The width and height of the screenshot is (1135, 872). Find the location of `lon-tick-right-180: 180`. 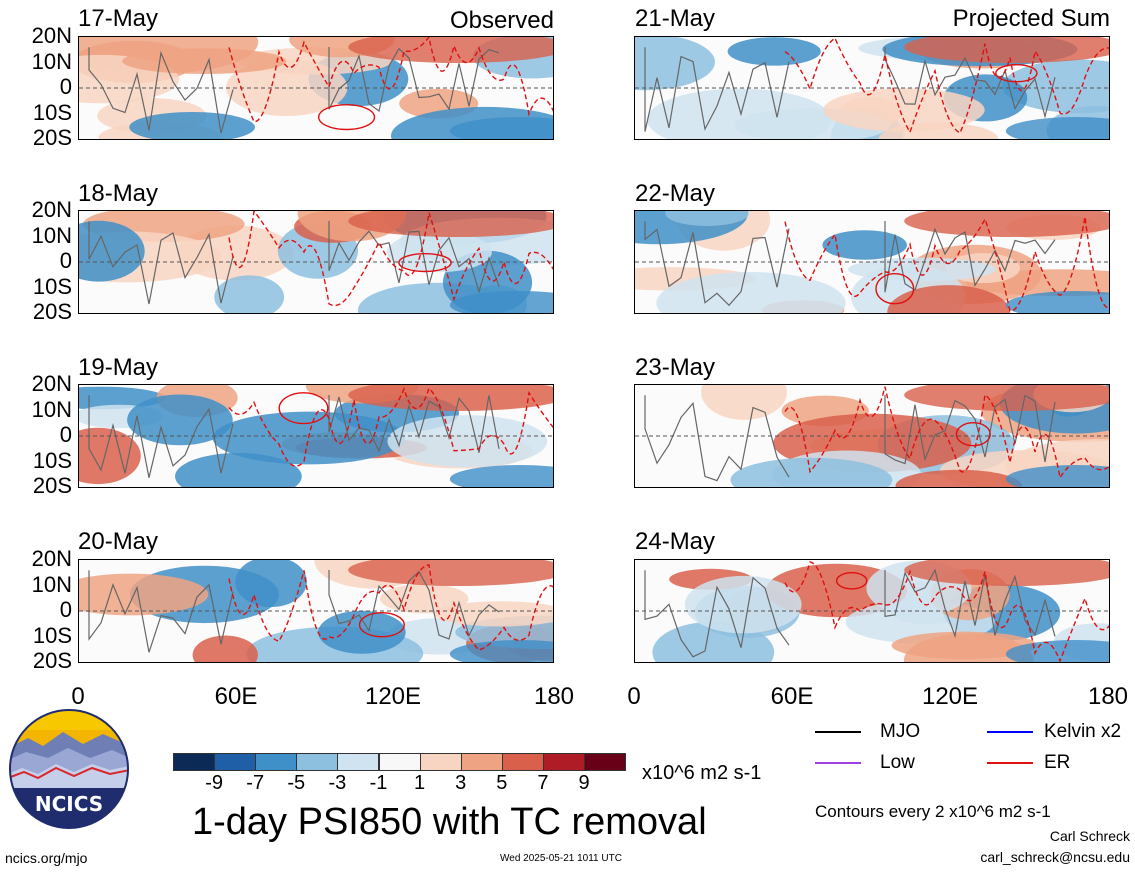

lon-tick-right-180: 180 is located at coordinates (1108, 696).